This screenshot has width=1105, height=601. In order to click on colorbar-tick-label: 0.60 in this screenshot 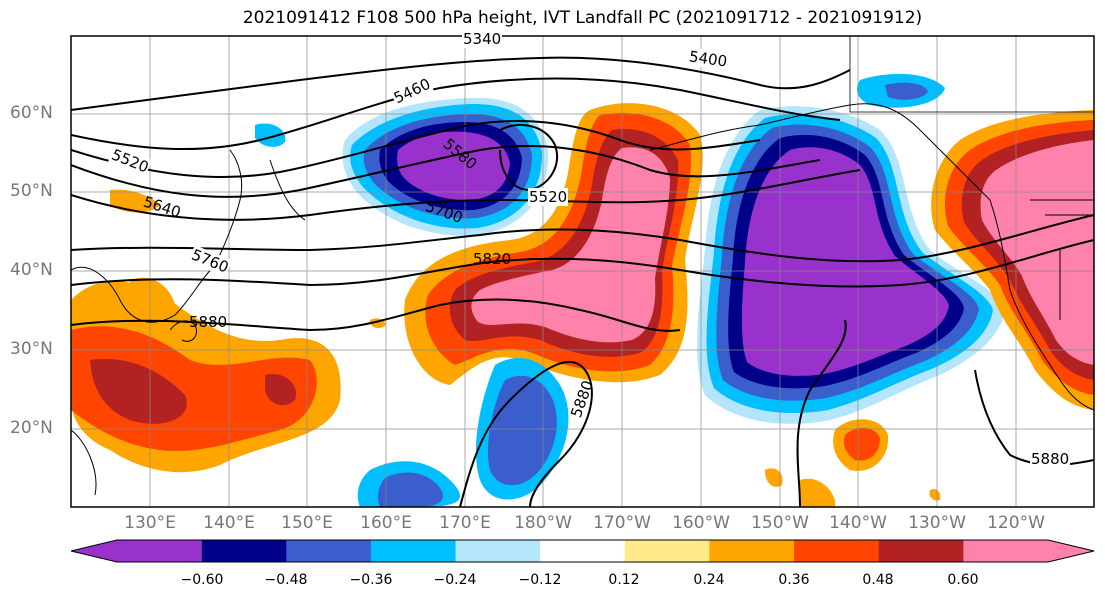, I will do `click(963, 580)`.